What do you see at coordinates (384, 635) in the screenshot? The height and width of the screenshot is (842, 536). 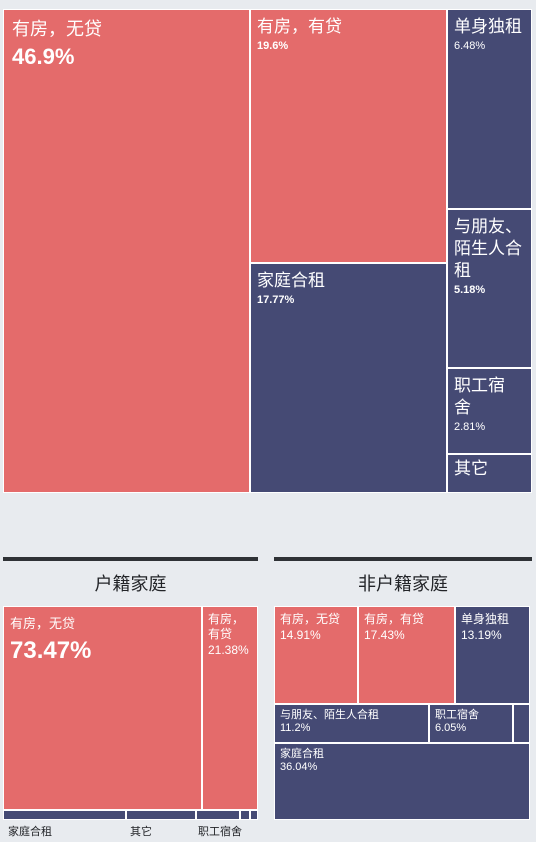 I see `cell-value: 17.43%` at bounding box center [384, 635].